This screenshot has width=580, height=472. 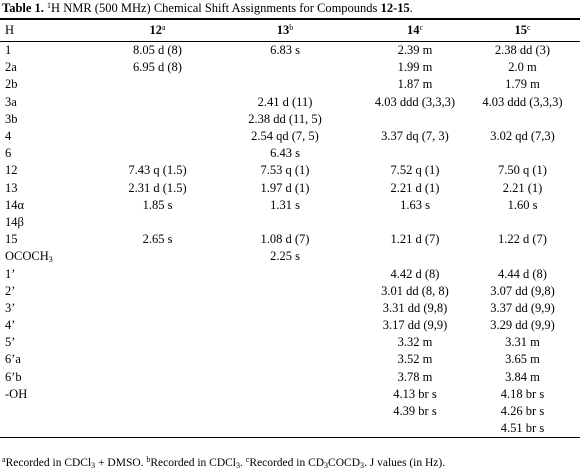 What do you see at coordinates (55, 102) in the screenshot?
I see `row-label: 3a` at bounding box center [55, 102].